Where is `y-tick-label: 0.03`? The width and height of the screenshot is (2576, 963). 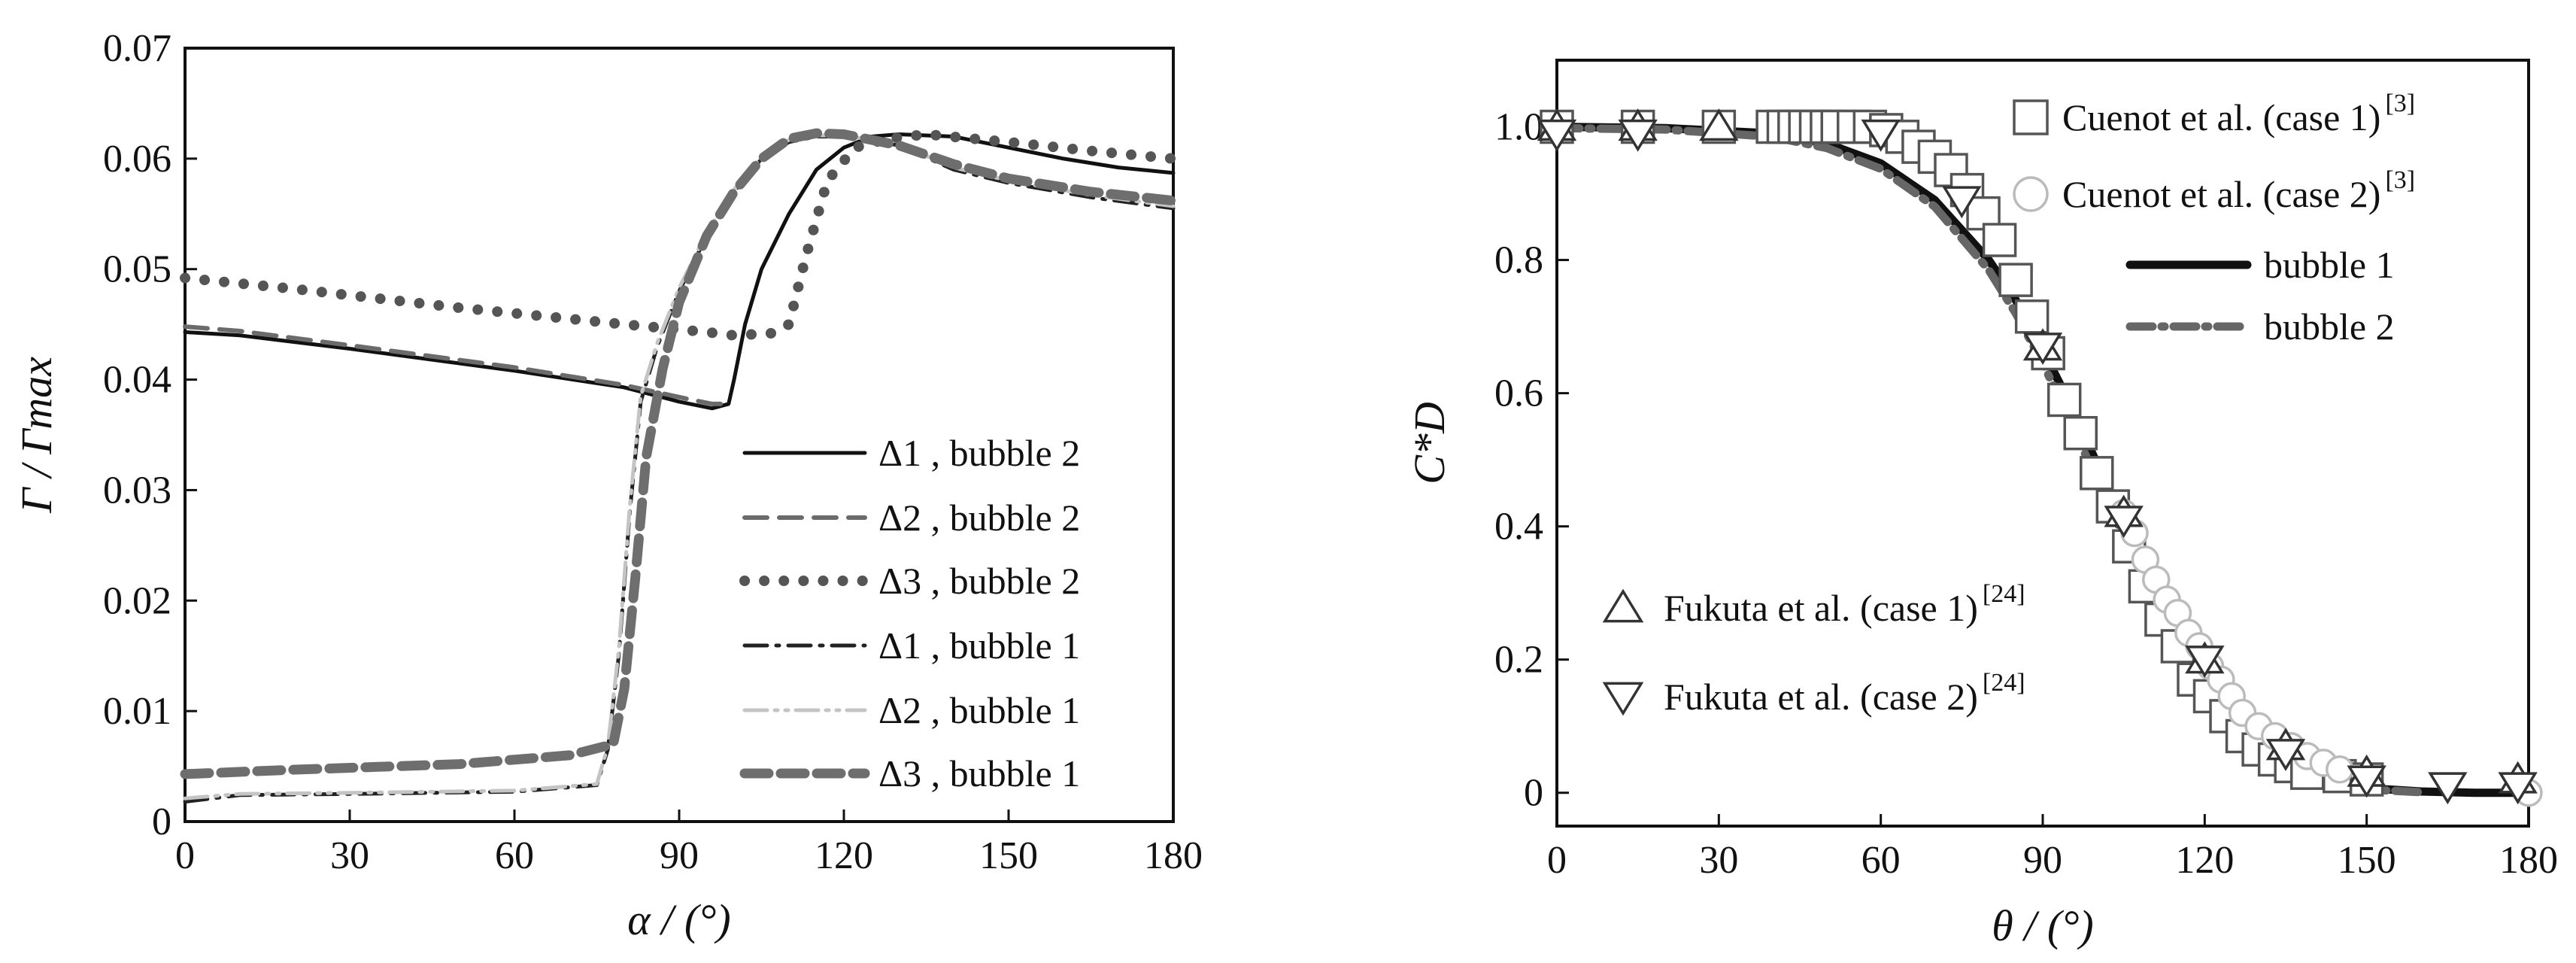 y-tick-label: 0.03 is located at coordinates (137, 490).